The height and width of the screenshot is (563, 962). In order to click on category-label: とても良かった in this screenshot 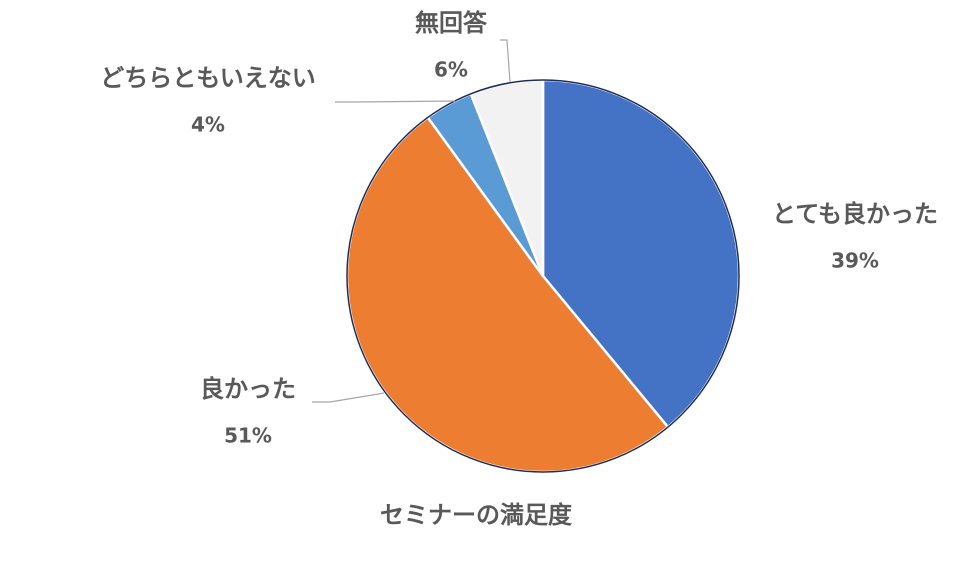, I will do `click(855, 214)`.